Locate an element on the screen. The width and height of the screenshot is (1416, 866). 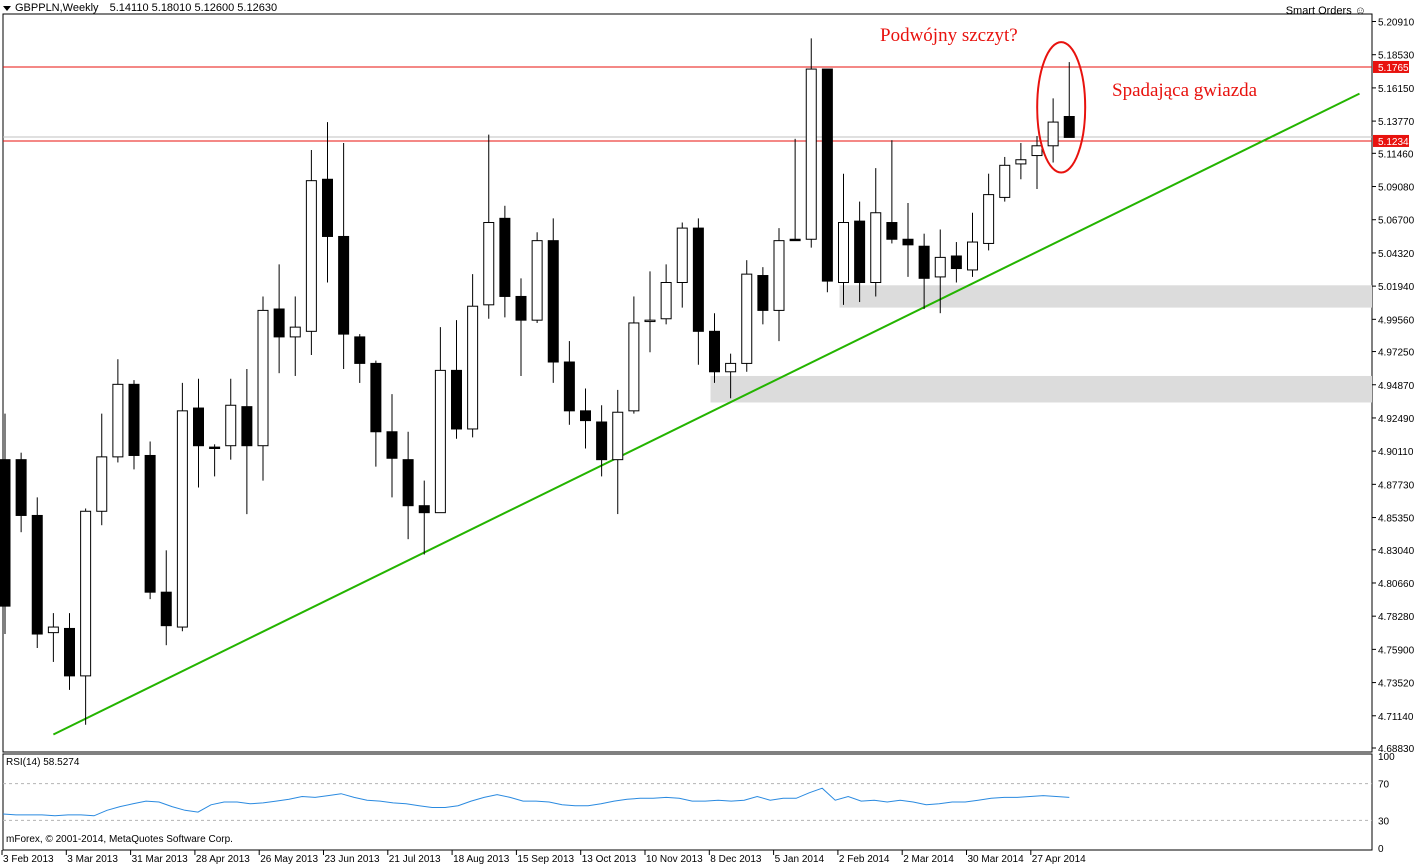
low-value: 5.12600 is located at coordinates (214, 8).